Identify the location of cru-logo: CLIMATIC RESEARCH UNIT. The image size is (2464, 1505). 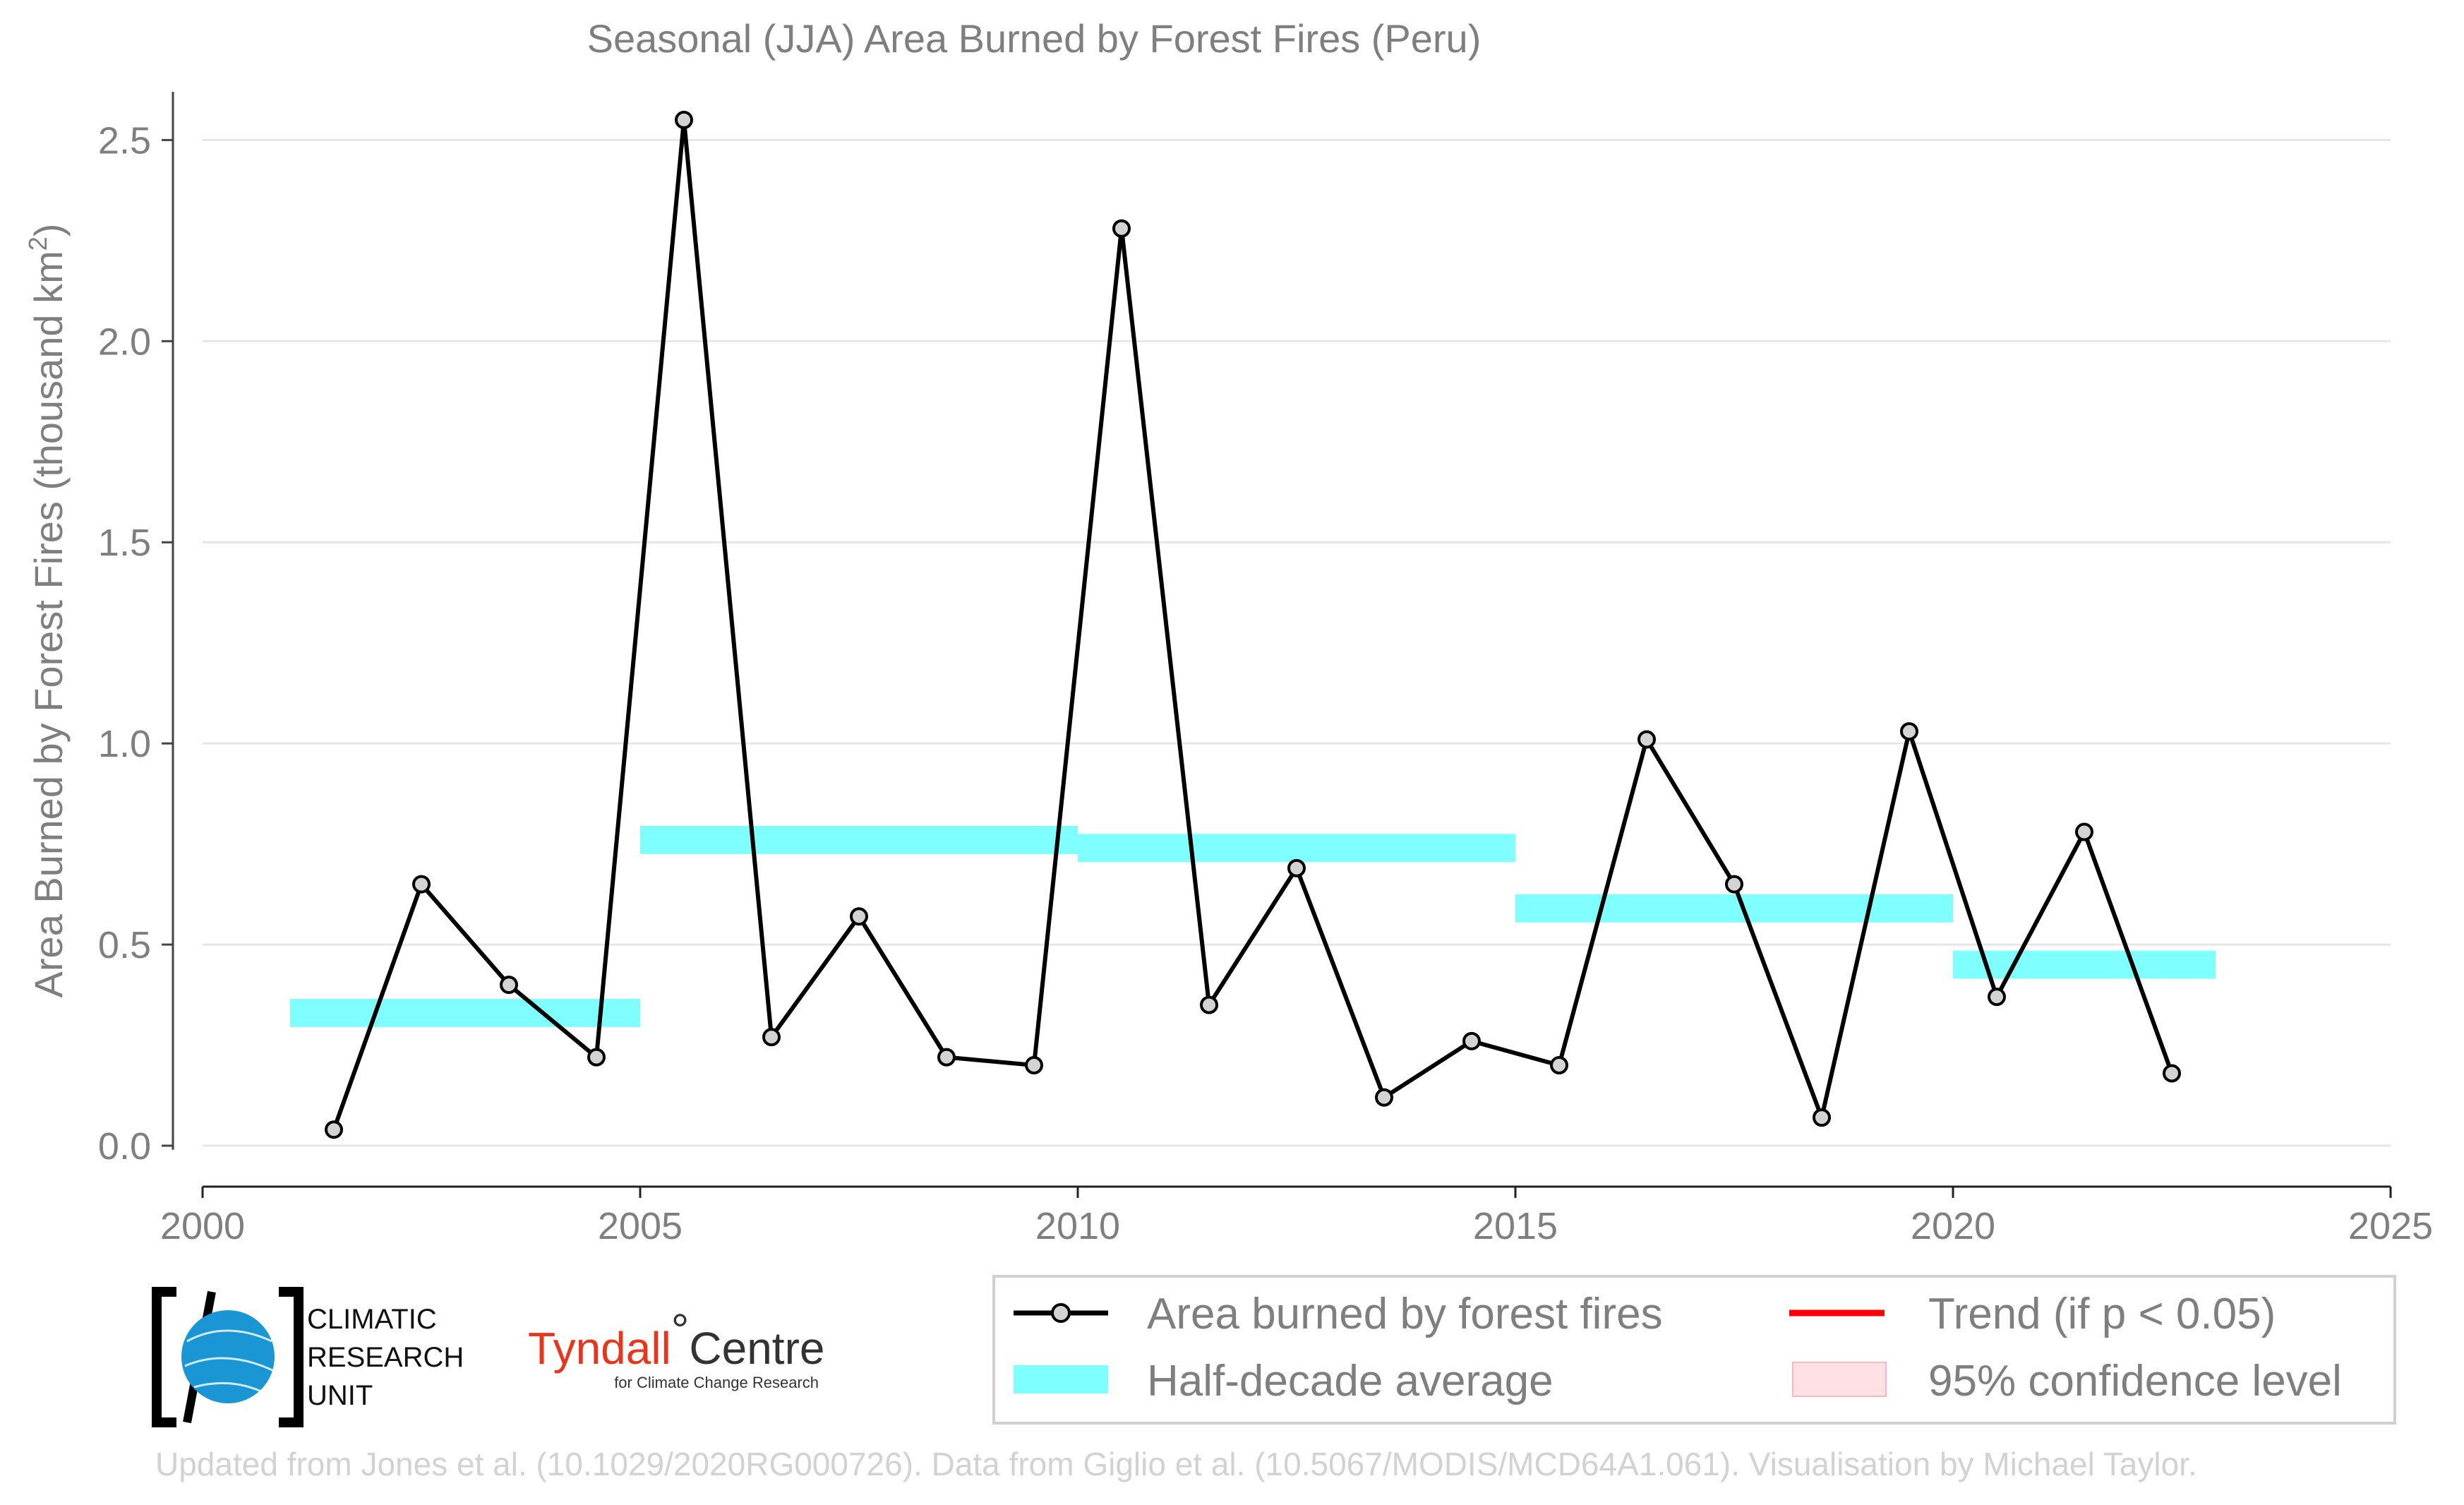
(308, 1357).